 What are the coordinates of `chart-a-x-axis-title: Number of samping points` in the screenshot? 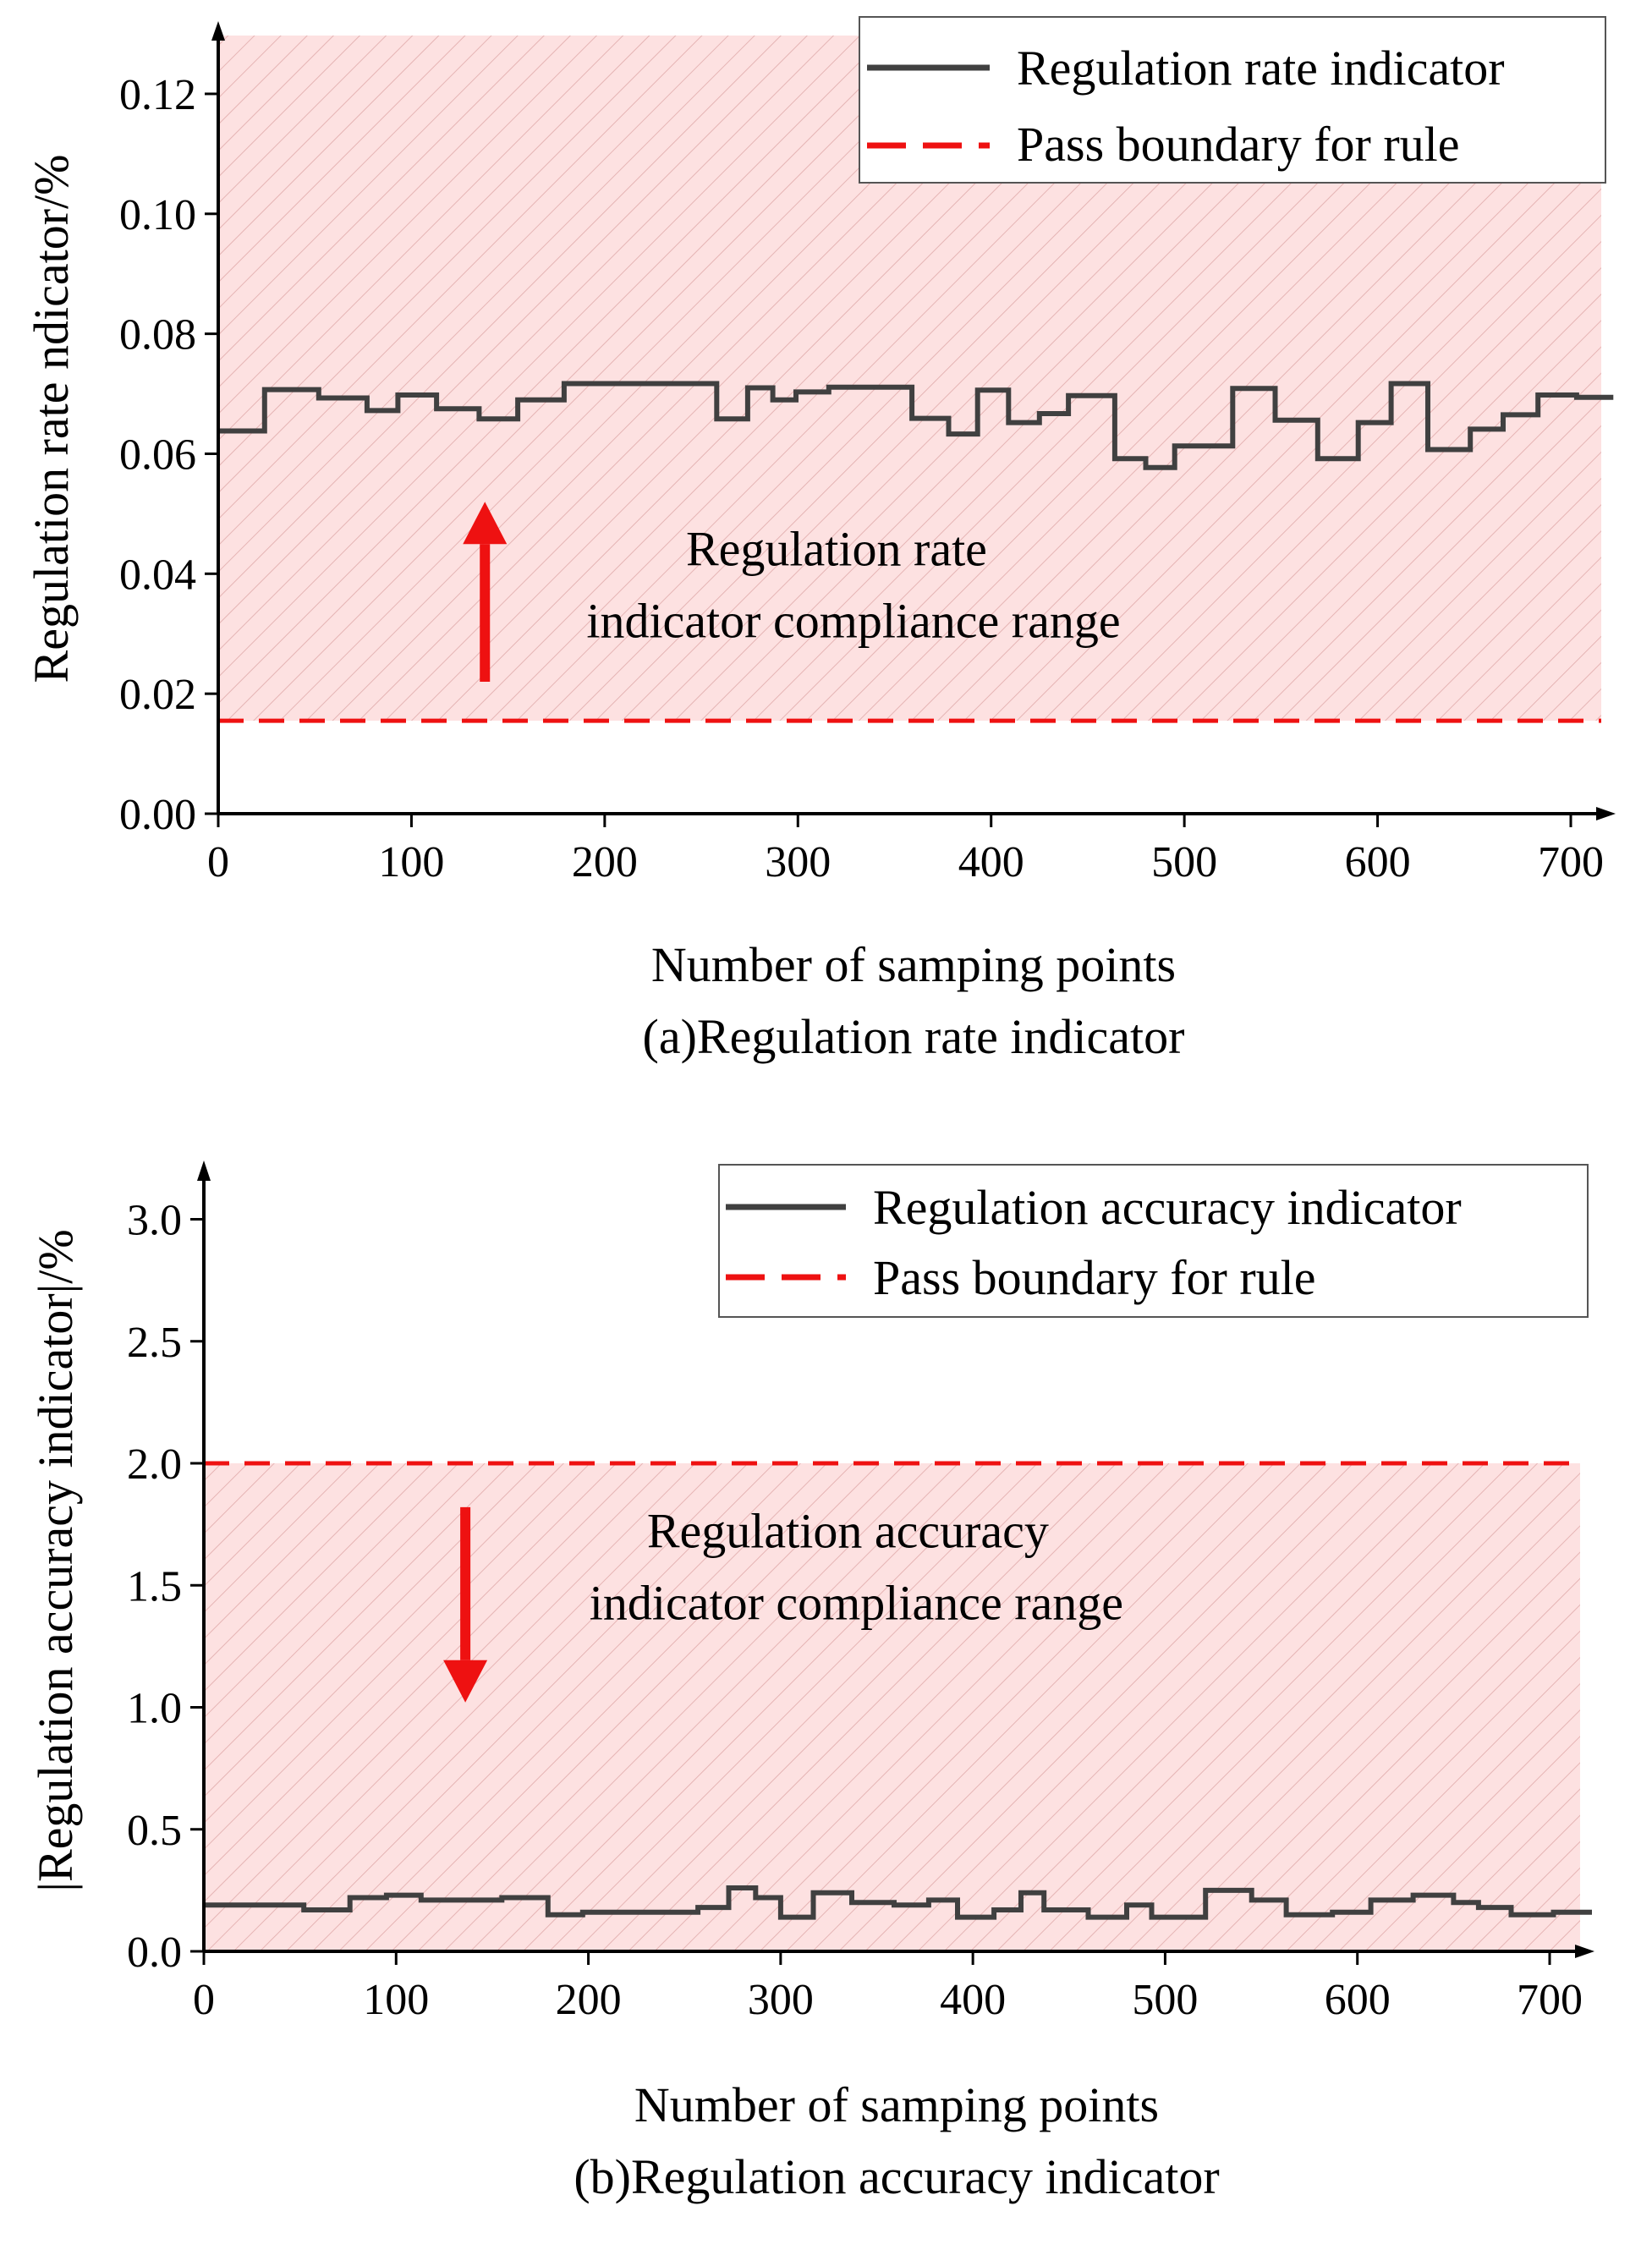 It's located at (913, 964).